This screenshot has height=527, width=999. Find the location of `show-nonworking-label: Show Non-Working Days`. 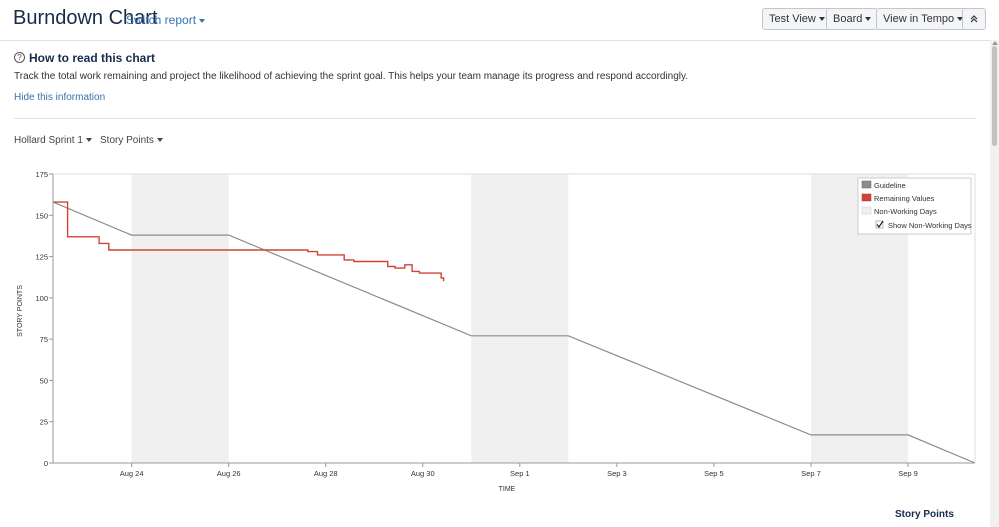

show-nonworking-label: Show Non-Working Days is located at coordinates (930, 225).